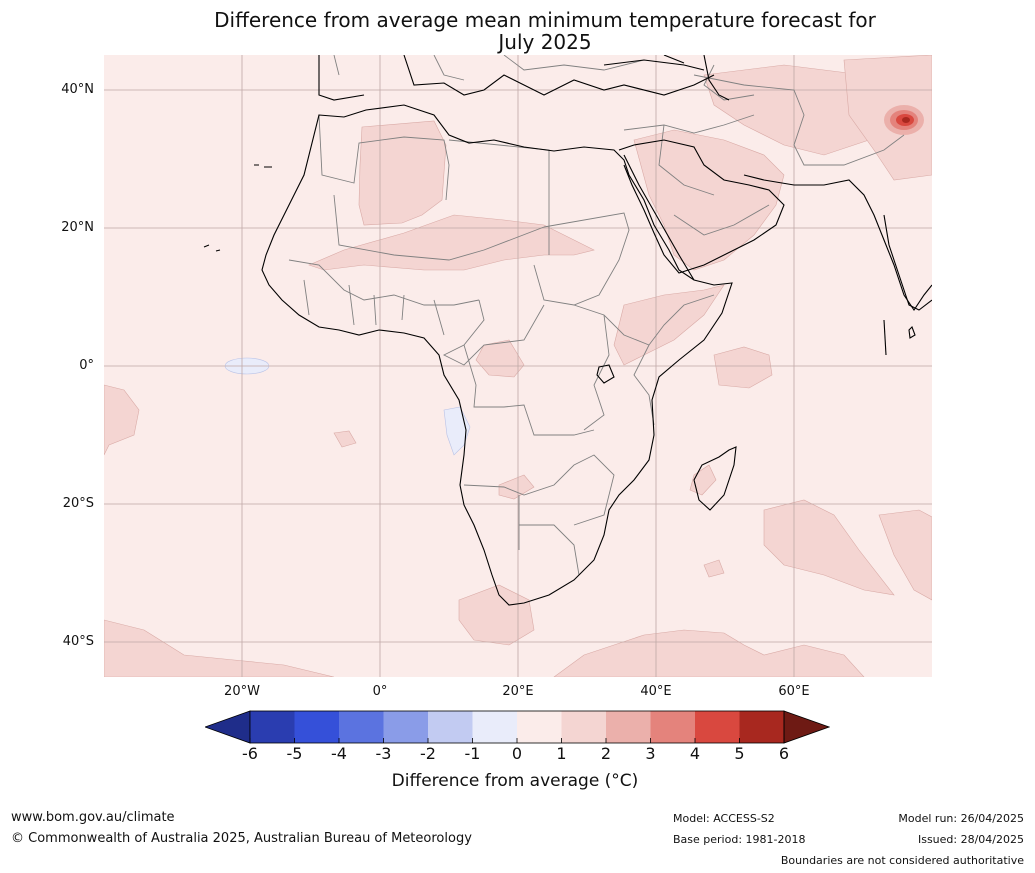  Describe the element at coordinates (77, 227) in the screenshot. I see `lat-label-20n: 20°N` at that location.